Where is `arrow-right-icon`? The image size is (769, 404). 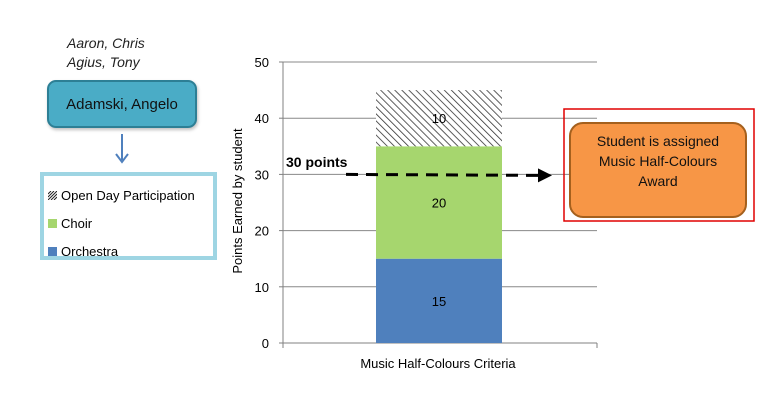 arrow-right-icon is located at coordinates (545, 175).